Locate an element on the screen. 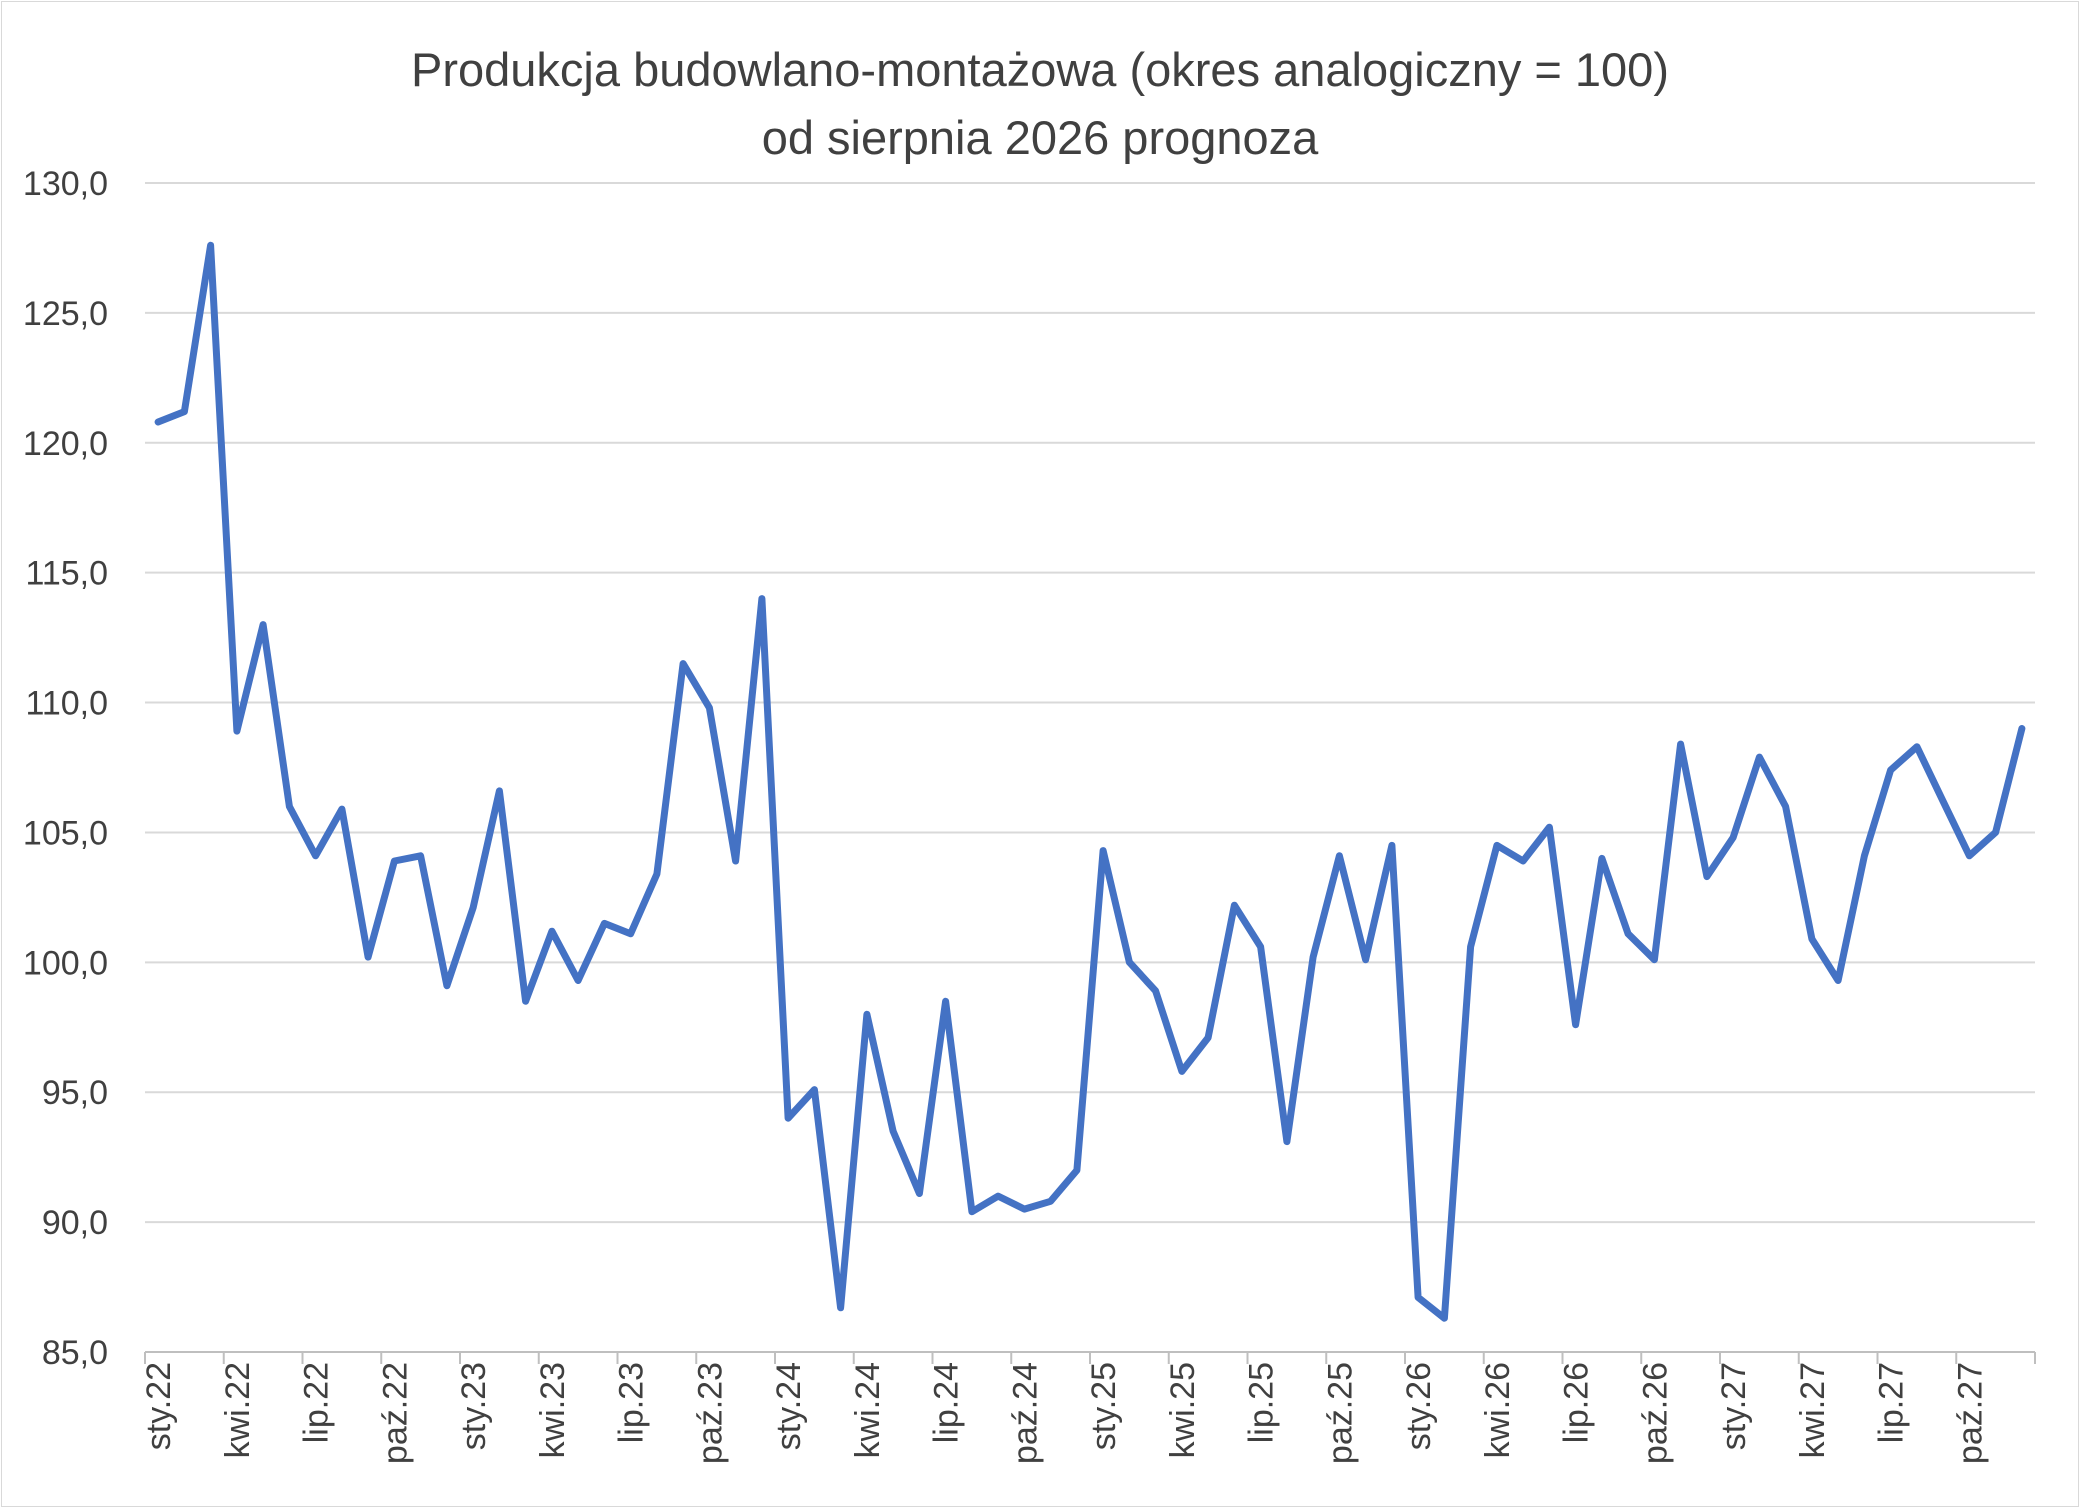 The width and height of the screenshot is (2082, 1510). x-tick-label: sty.27 is located at coordinates (1734, 1406).